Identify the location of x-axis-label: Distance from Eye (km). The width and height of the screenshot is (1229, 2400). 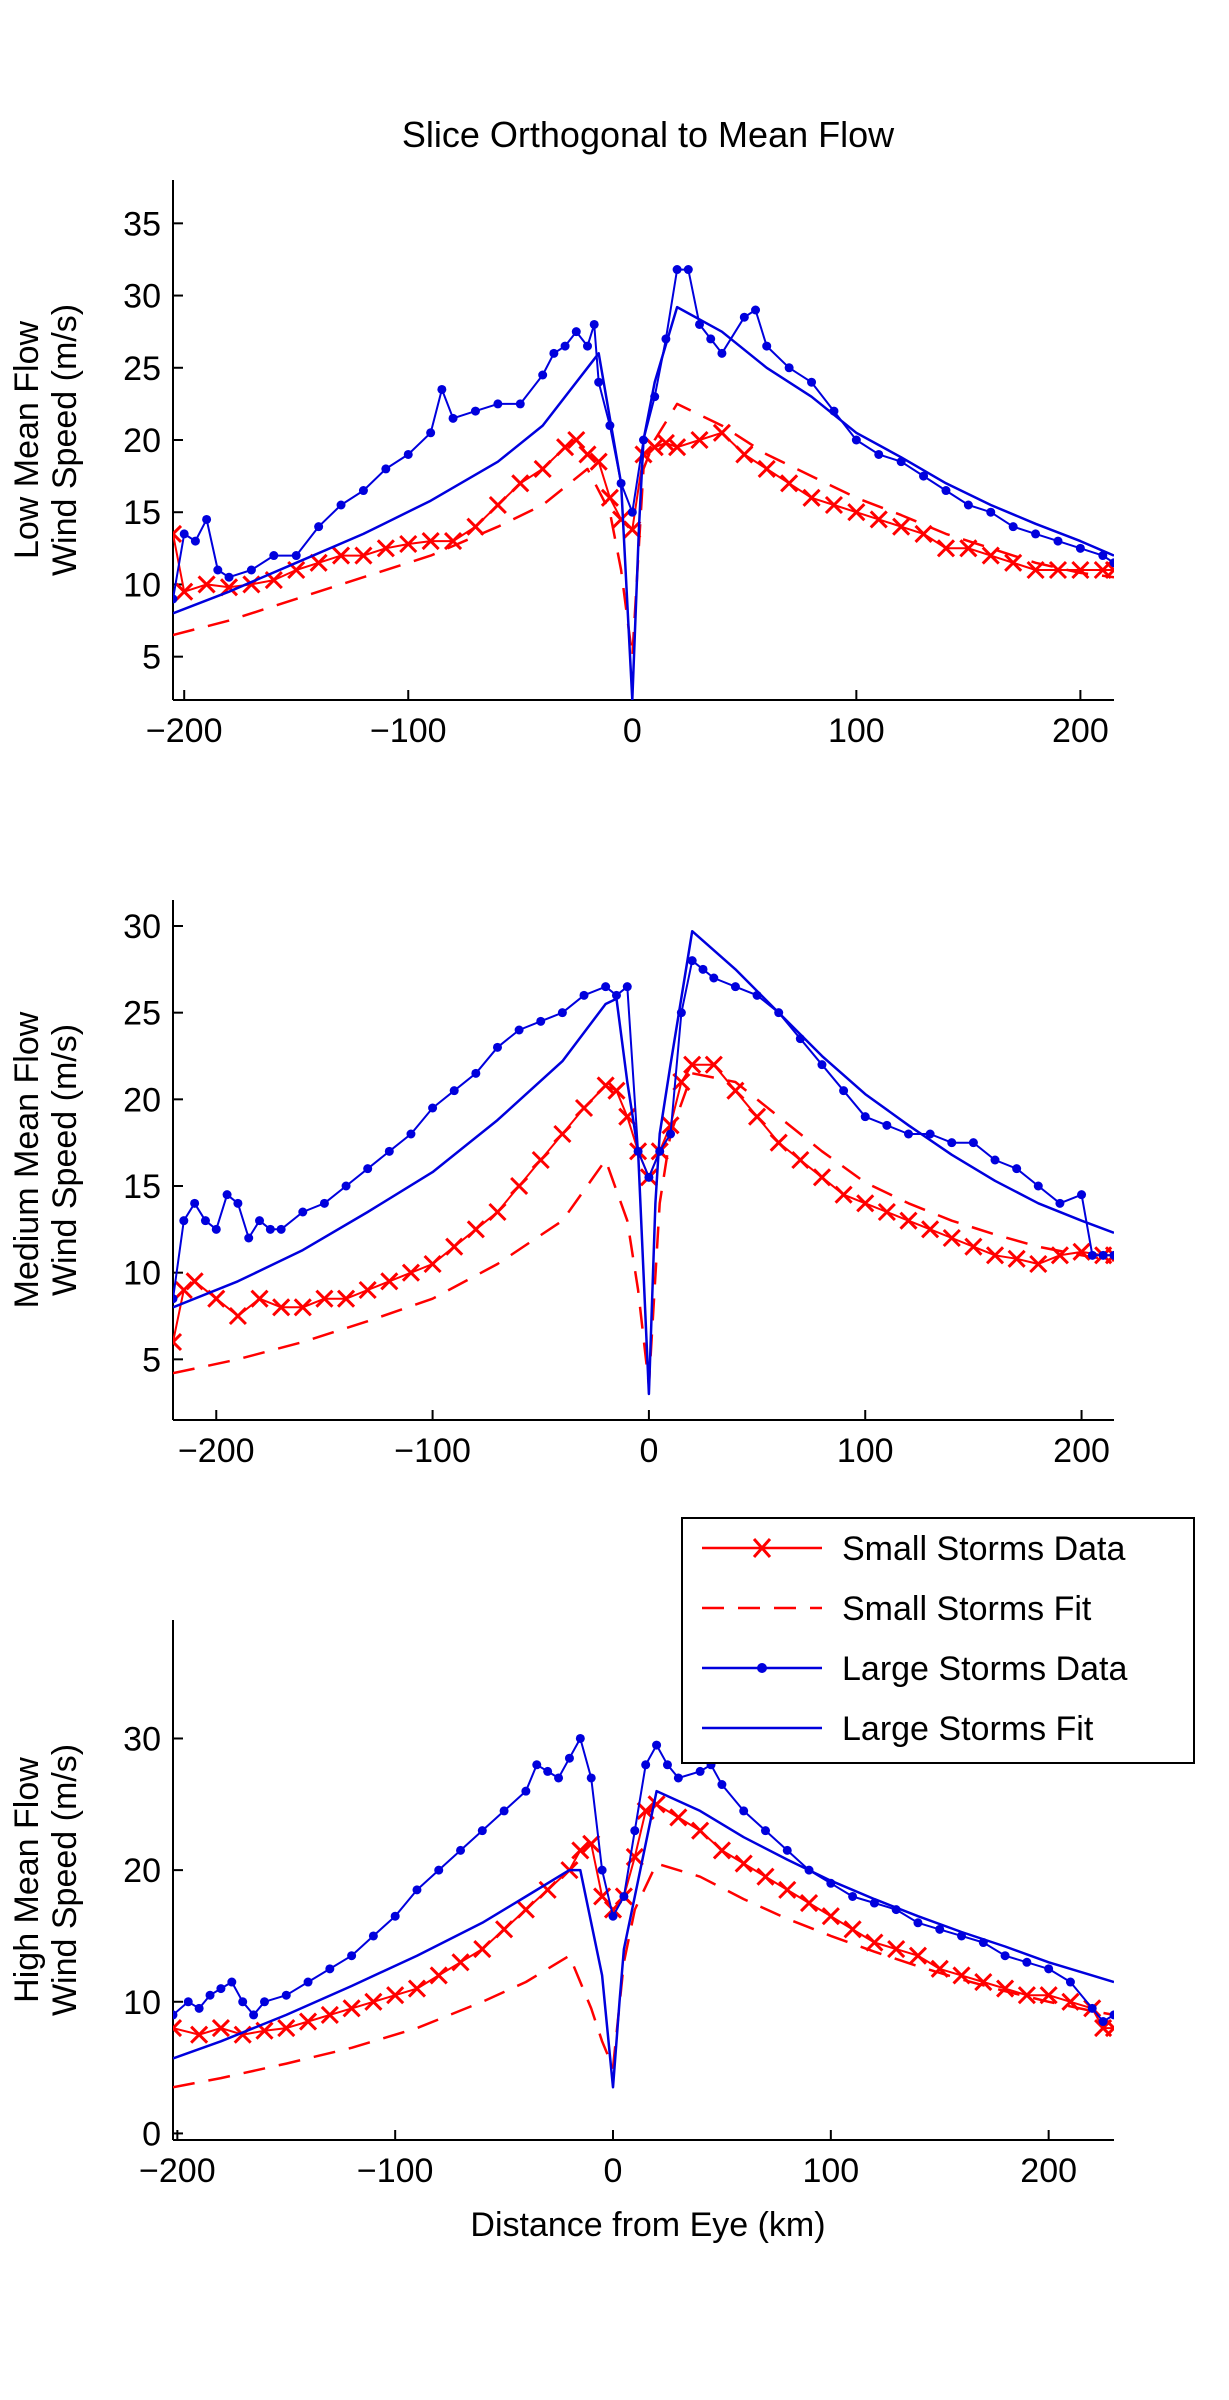
(647, 2225).